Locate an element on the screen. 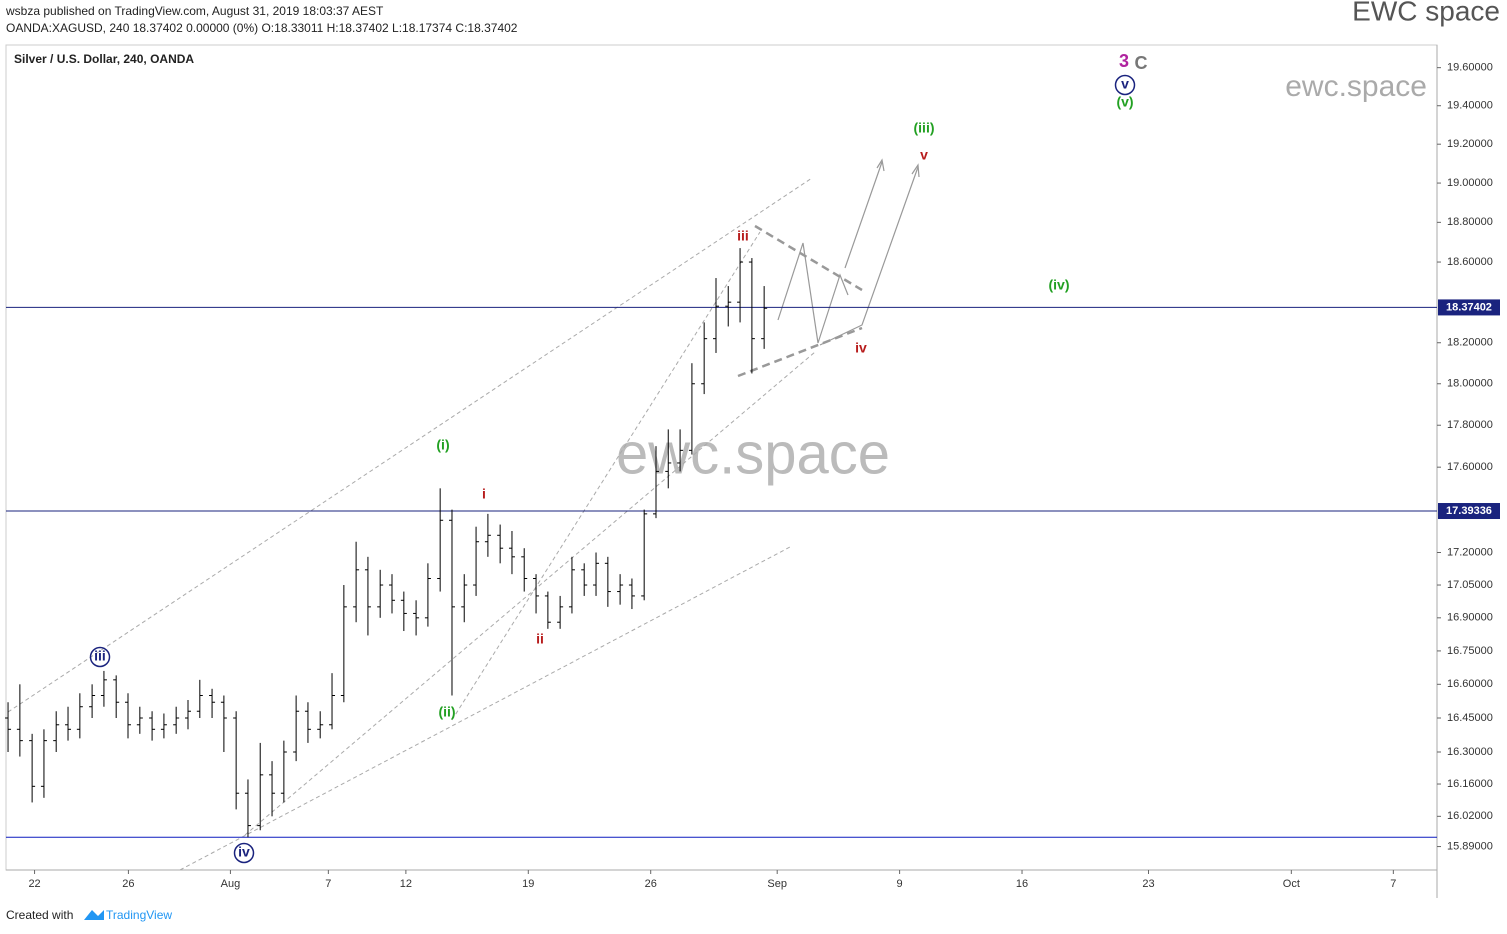 This screenshot has width=1507, height=934. y-tick-label: 16.60000 is located at coordinates (1470, 684).